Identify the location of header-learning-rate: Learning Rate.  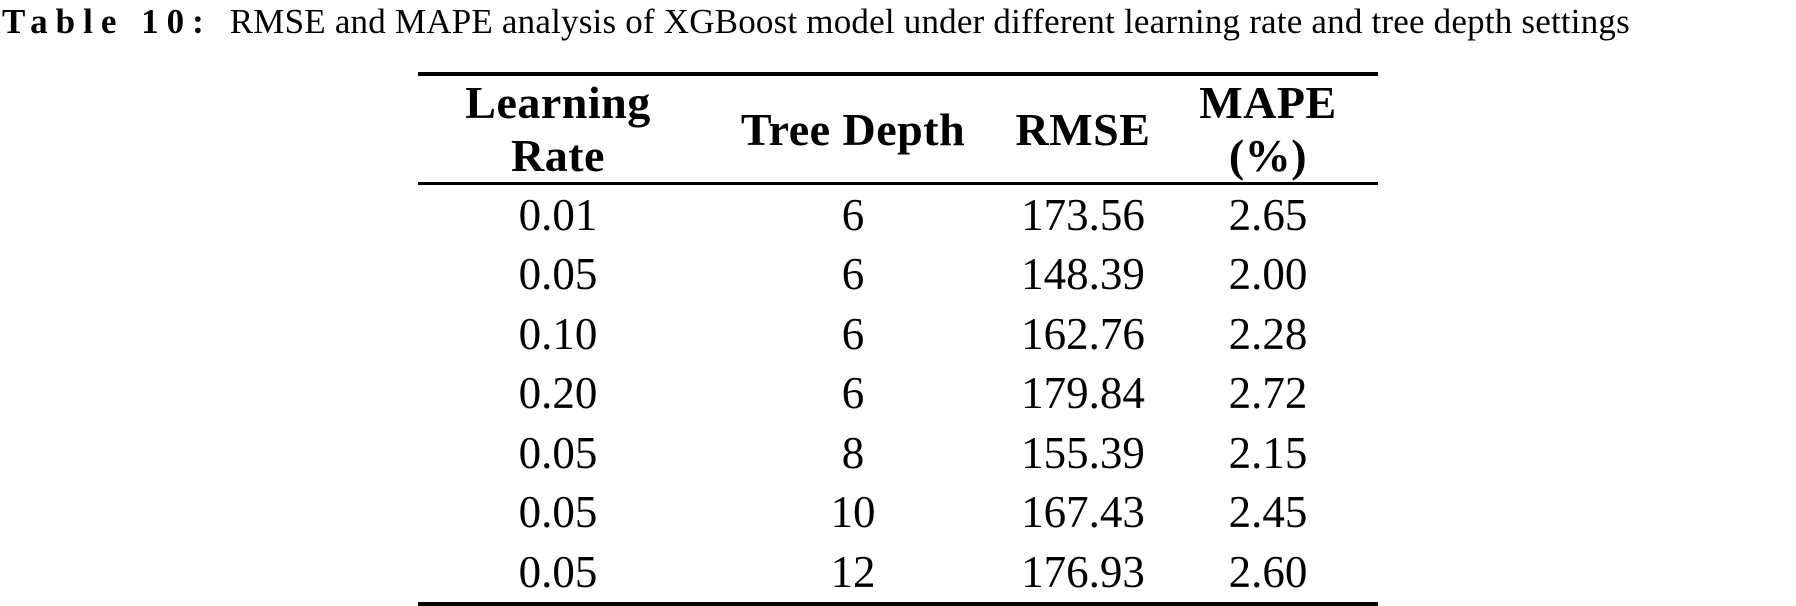
(558, 129).